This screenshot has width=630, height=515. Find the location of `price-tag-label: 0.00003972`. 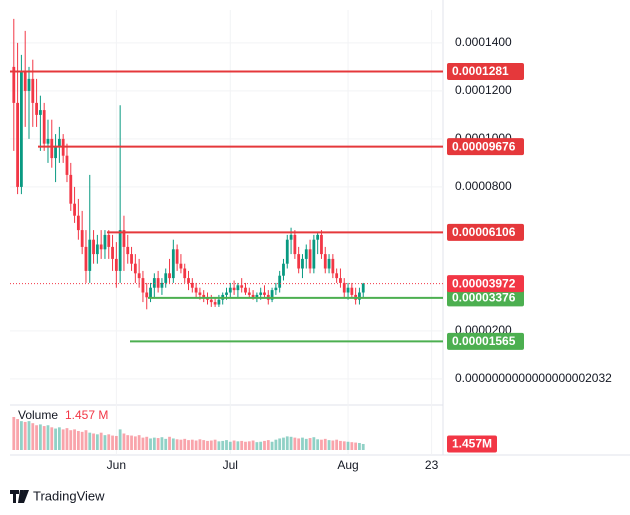

price-tag-label: 0.00003972 is located at coordinates (484, 283).